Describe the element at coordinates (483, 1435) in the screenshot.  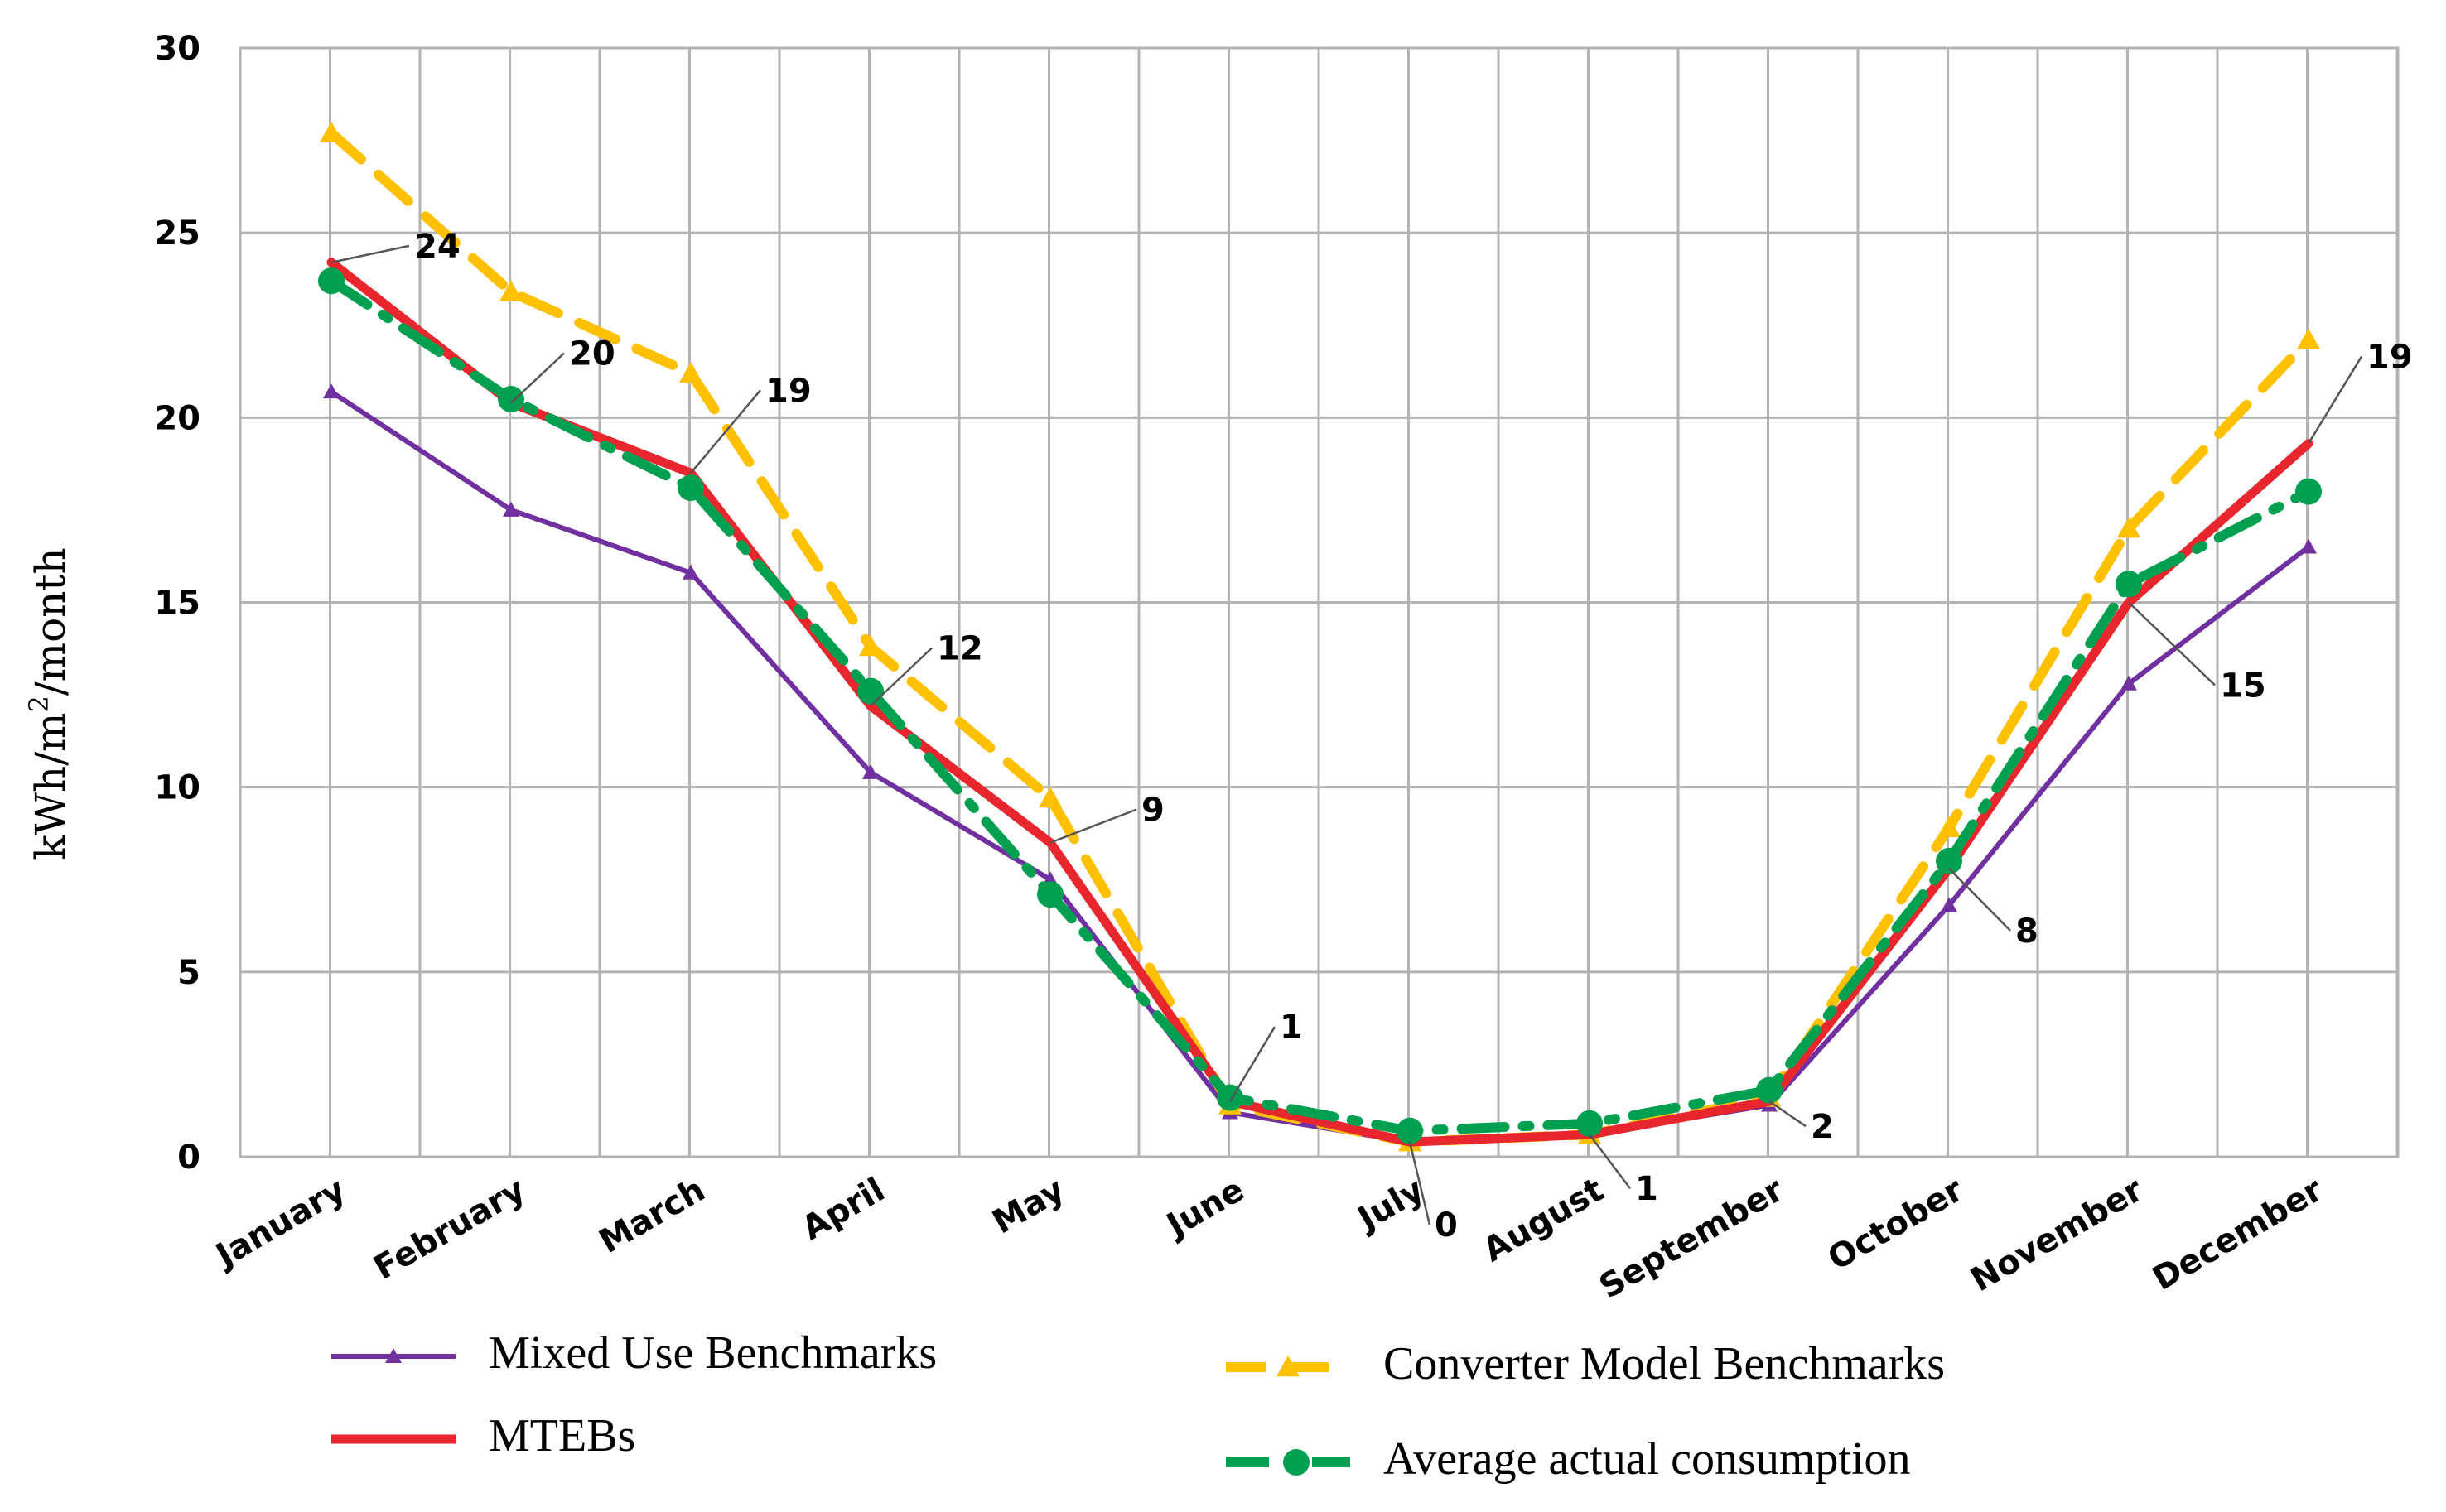
I see `legend-item-mtebs: MTEBs` at that location.